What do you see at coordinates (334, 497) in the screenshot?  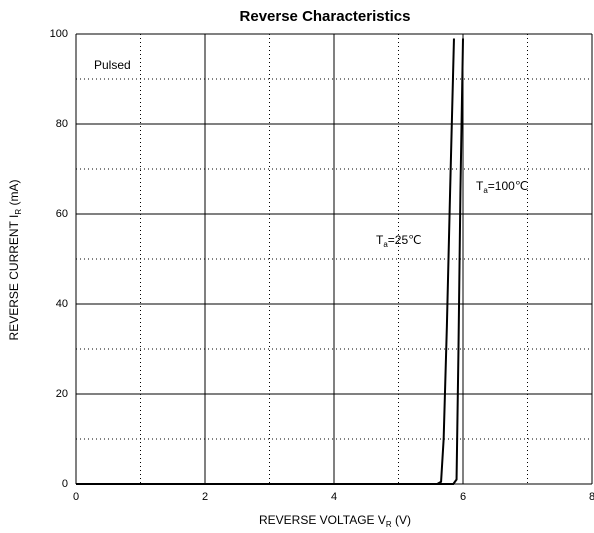 I see `x-tick-label: 4` at bounding box center [334, 497].